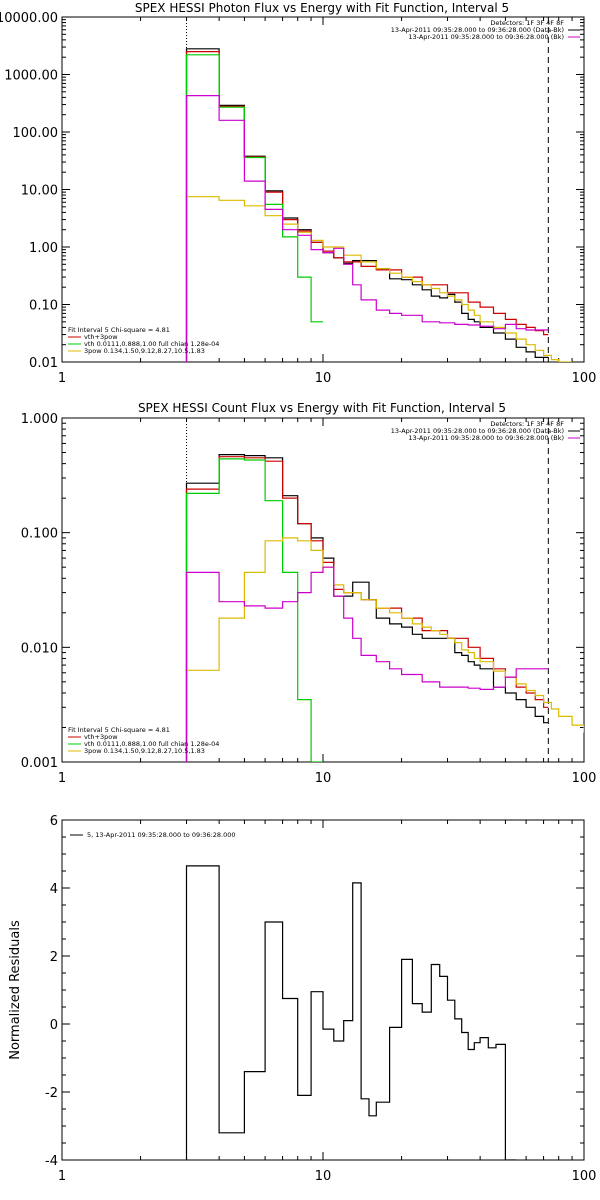  What do you see at coordinates (39, 534) in the screenshot?
I see `y-tick-label: 0.100` at bounding box center [39, 534].